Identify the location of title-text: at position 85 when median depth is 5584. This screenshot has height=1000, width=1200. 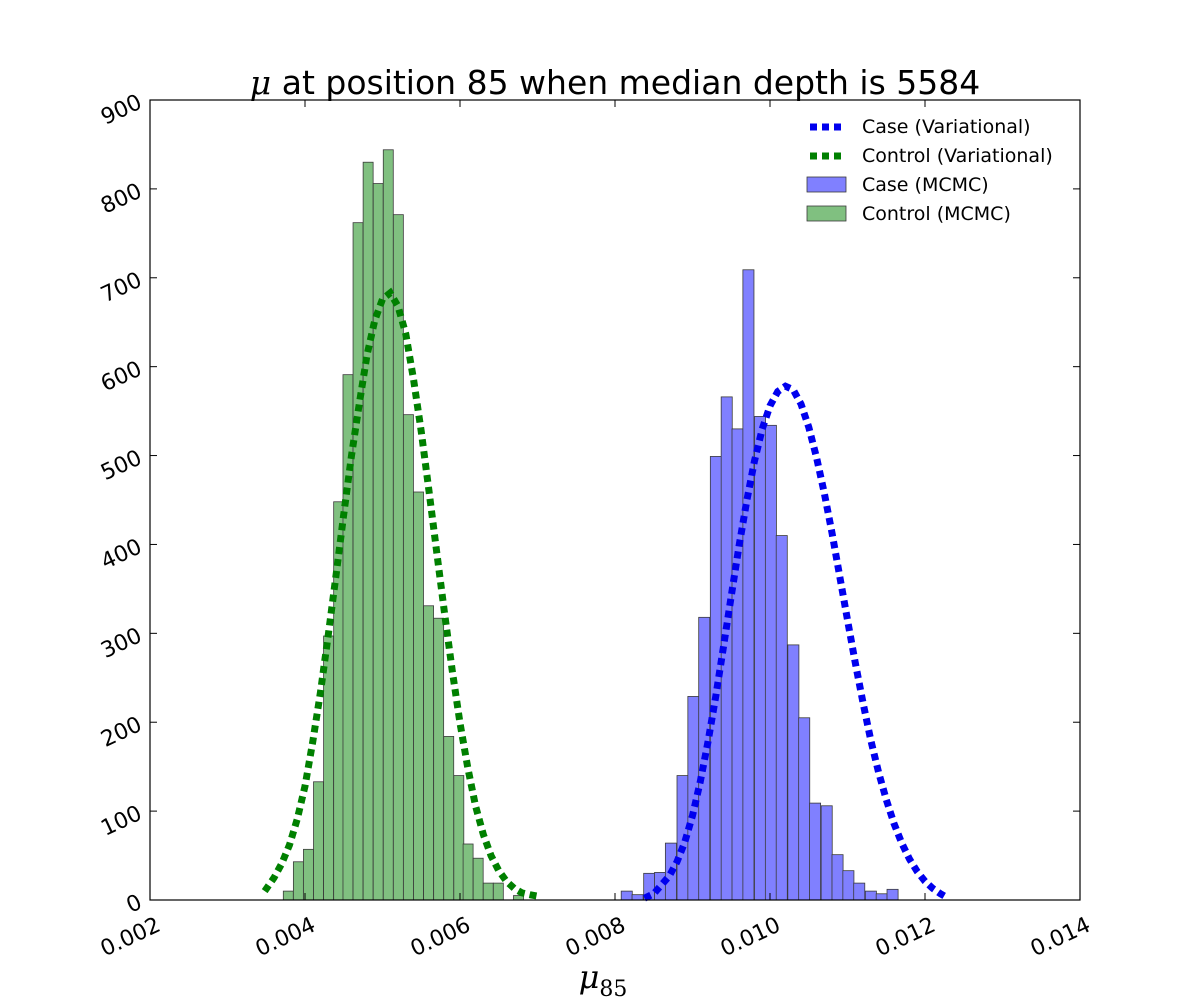
(631, 82).